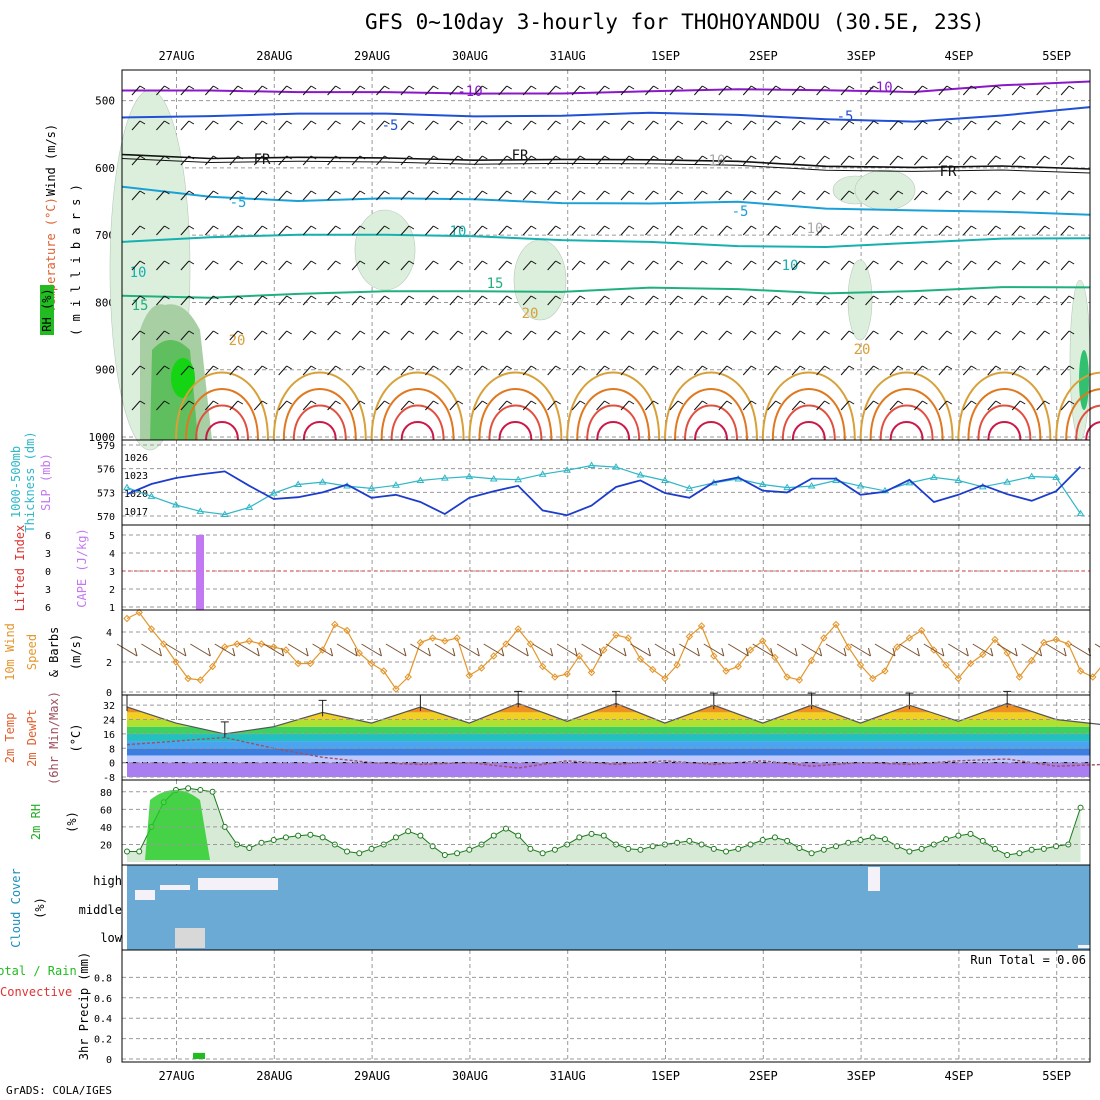  Describe the element at coordinates (190, 938) in the screenshot. I see `low-cloud-gap` at that location.